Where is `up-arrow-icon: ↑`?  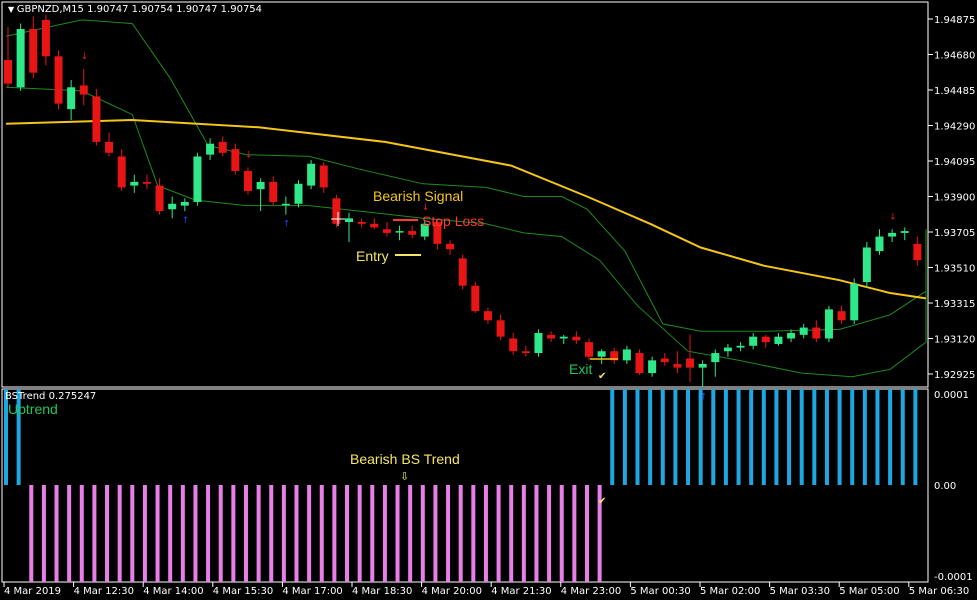 up-arrow-icon: ↑ is located at coordinates (186, 221).